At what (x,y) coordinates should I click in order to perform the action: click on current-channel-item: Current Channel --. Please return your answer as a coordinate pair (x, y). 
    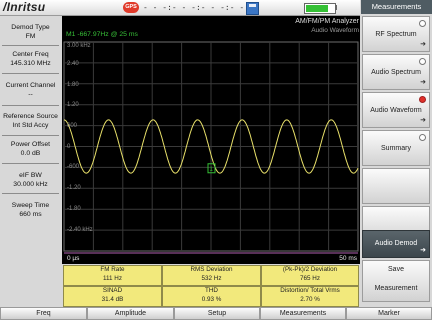
    Looking at the image, I should click on (30, 90).